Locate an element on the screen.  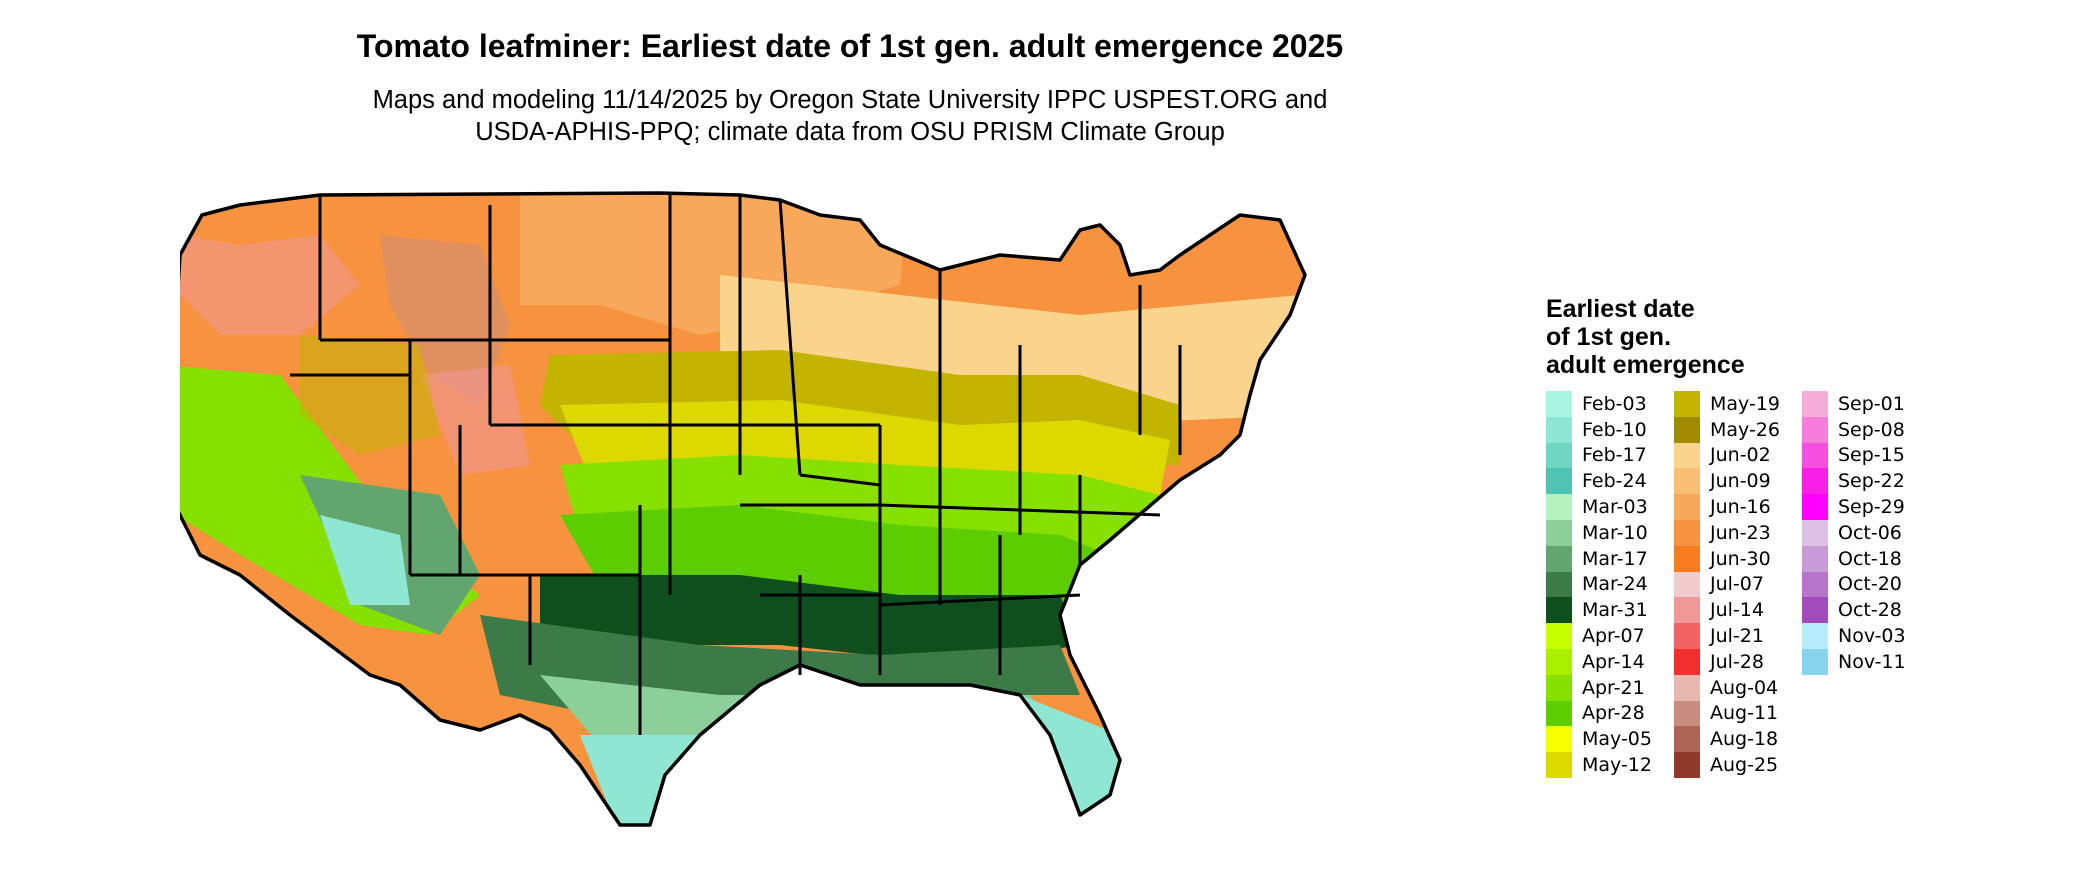
legend-item: Feb-03 is located at coordinates (1610, 404).